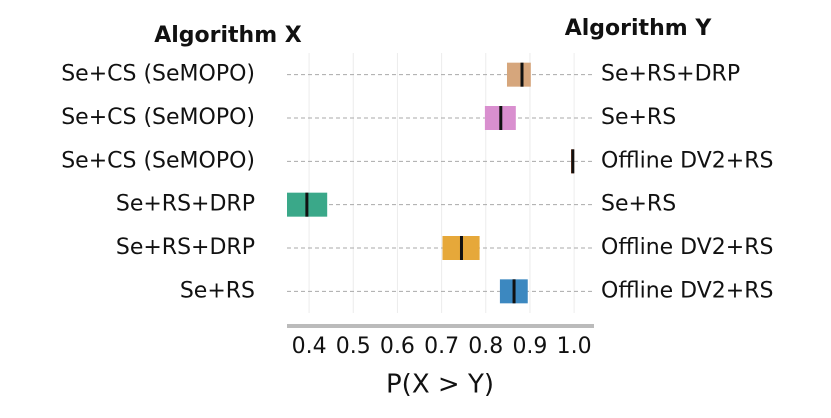 This screenshot has width=831, height=418. Describe the element at coordinates (440, 385) in the screenshot. I see `x-axis-label: P(X > Y)` at that location.